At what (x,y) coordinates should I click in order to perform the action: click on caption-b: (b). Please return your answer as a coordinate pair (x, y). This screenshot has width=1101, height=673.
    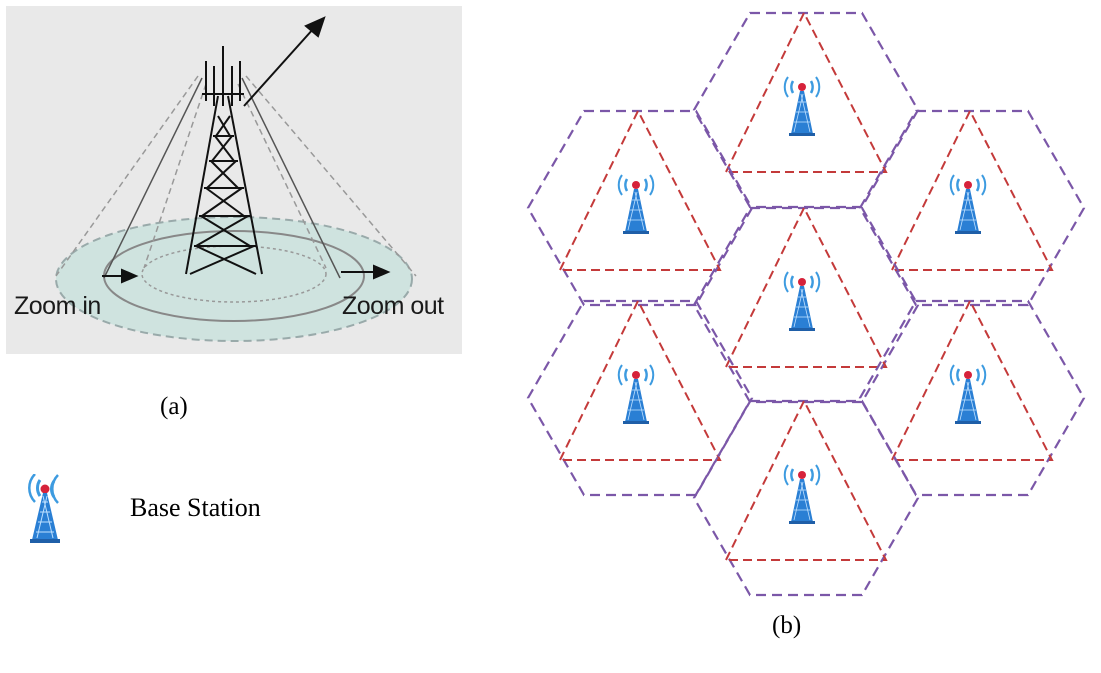
    Looking at the image, I should click on (787, 625).